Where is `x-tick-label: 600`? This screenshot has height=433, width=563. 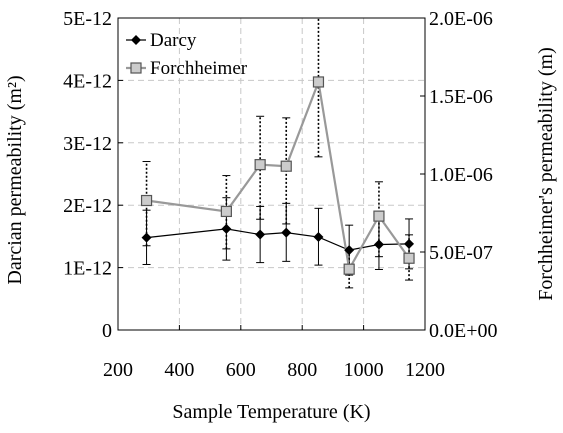 x-tick-label: 600 is located at coordinates (241, 370).